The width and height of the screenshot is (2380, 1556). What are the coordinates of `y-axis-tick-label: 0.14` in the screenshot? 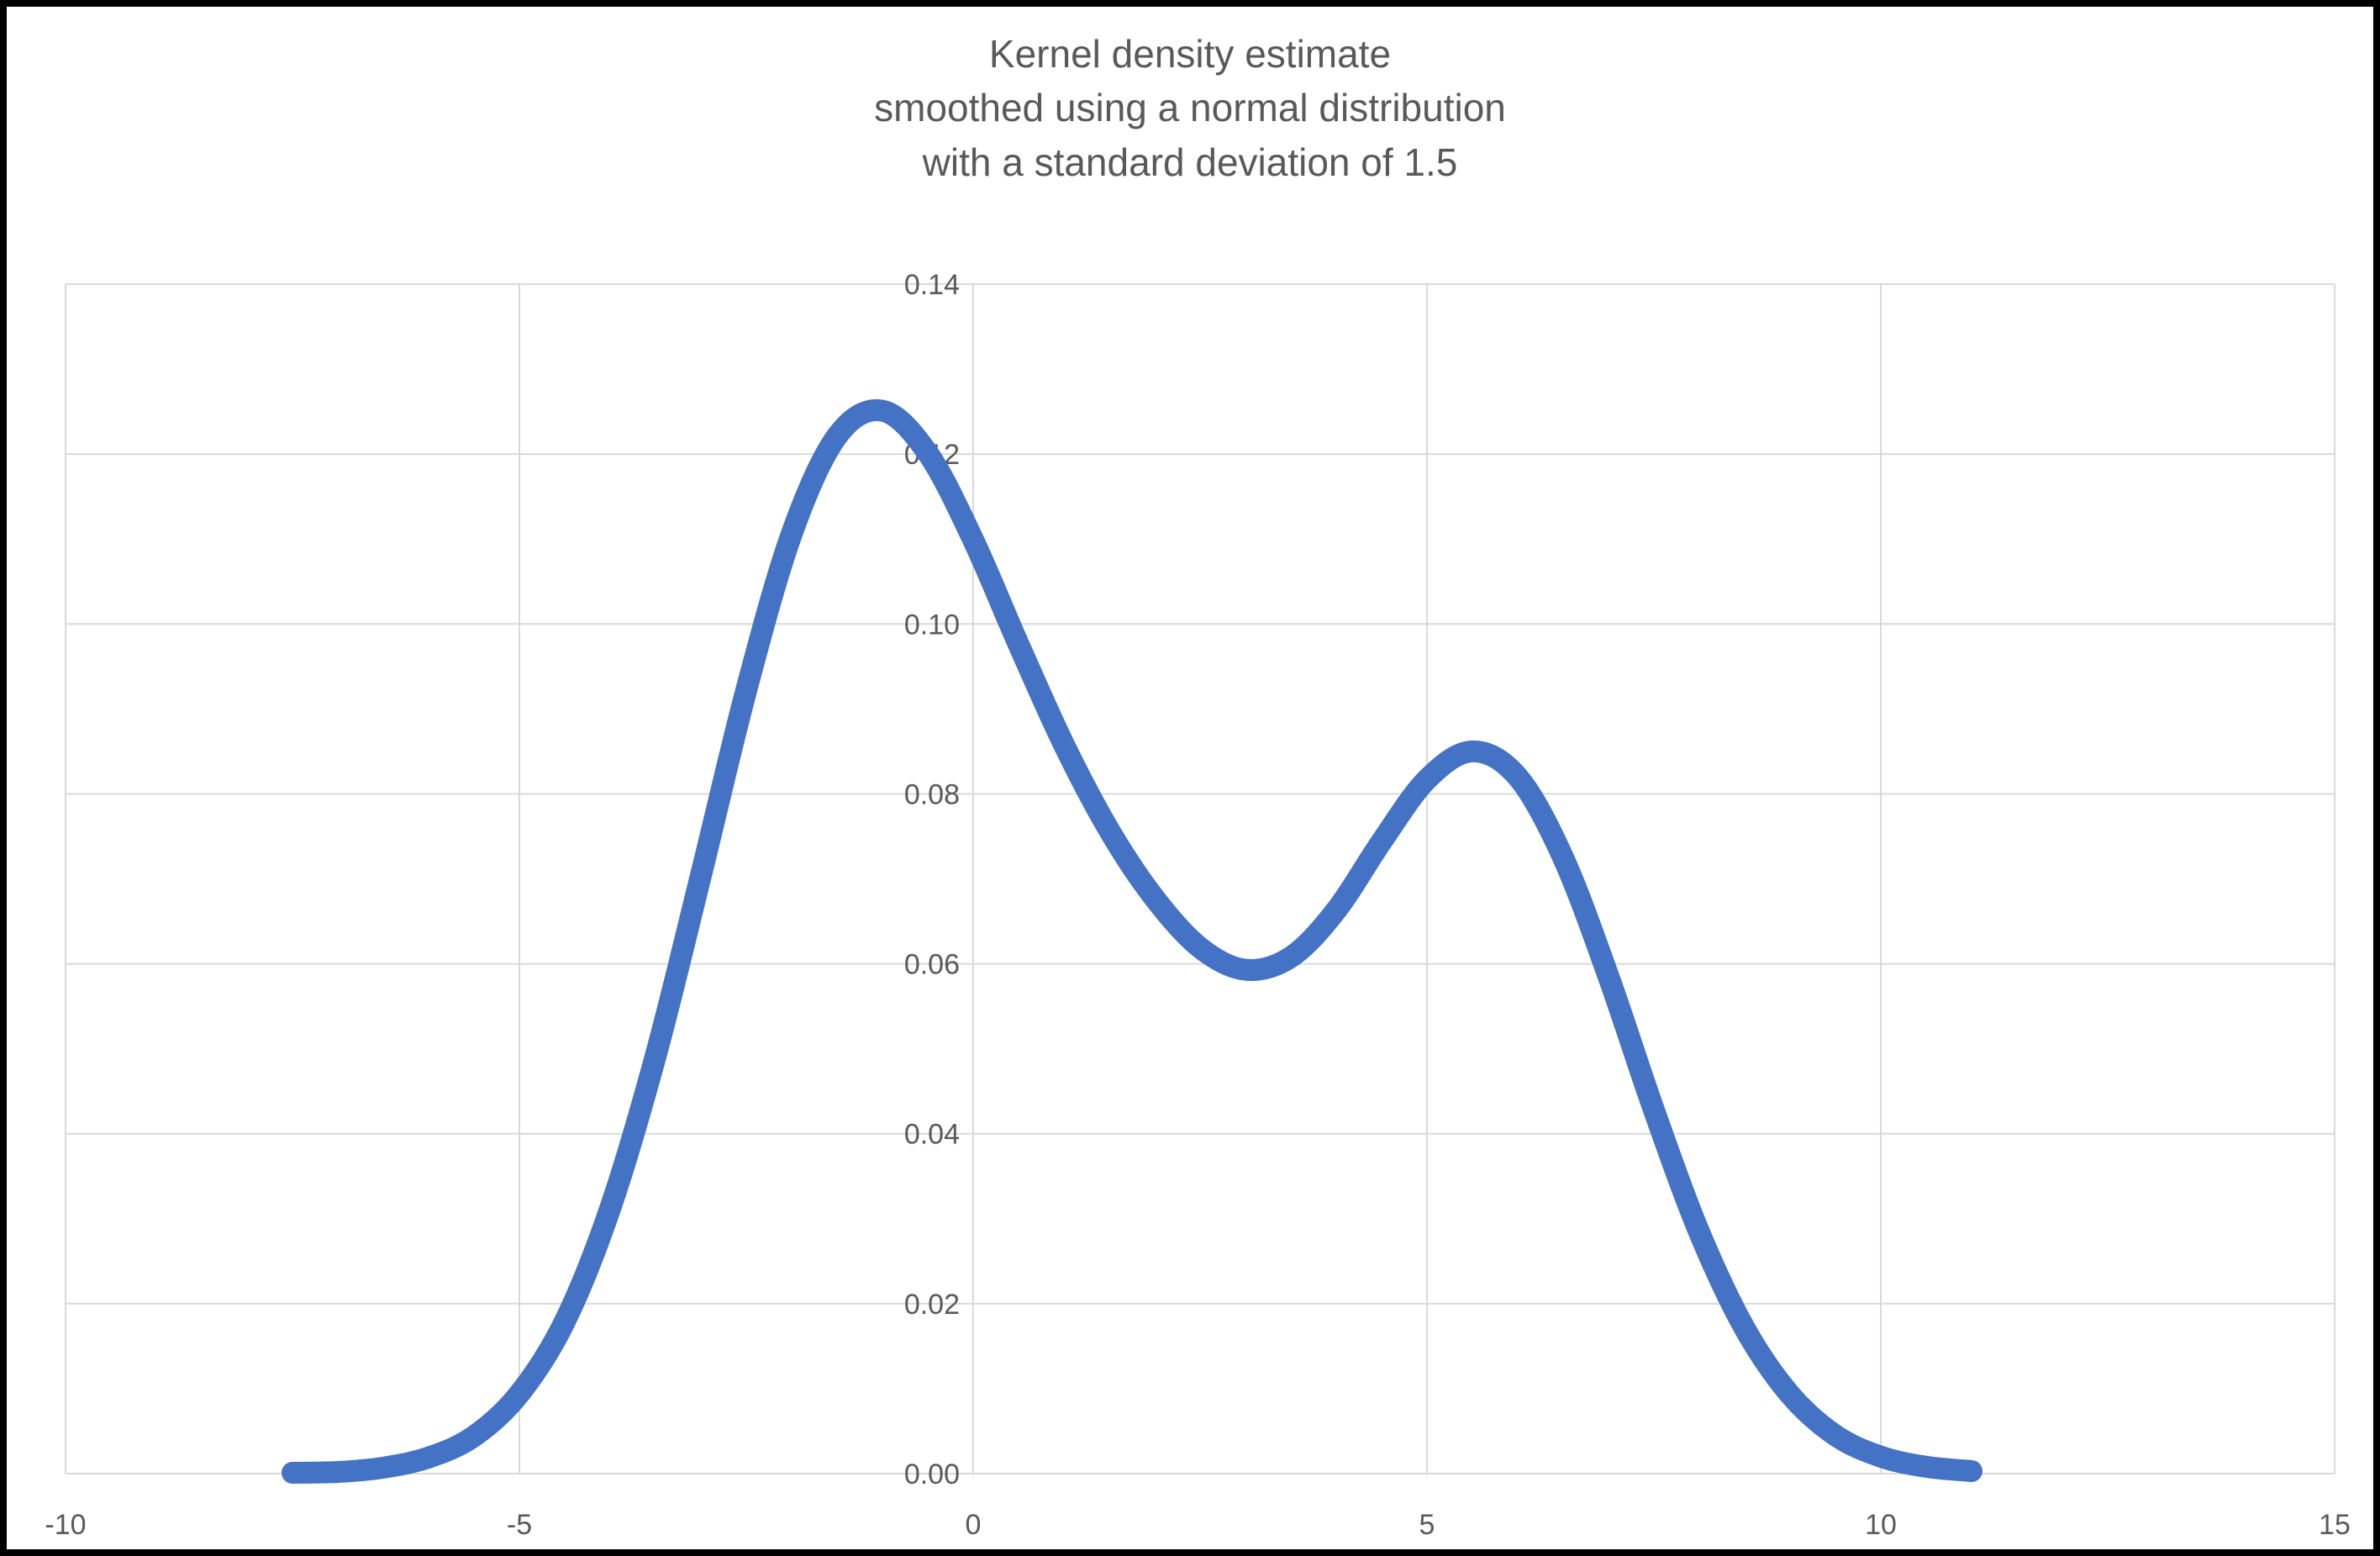 It's located at (932, 285).